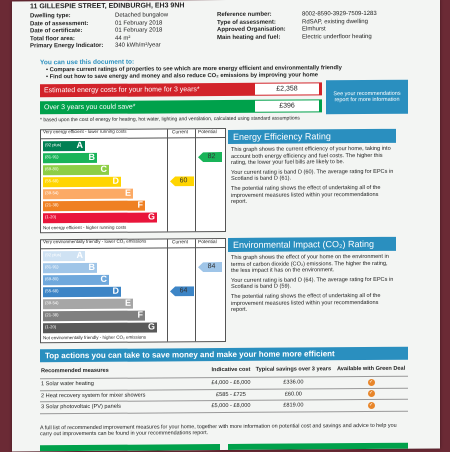  What do you see at coordinates (337, 36) in the screenshot?
I see `meta-value: Electric underfloor heating` at bounding box center [337, 36].